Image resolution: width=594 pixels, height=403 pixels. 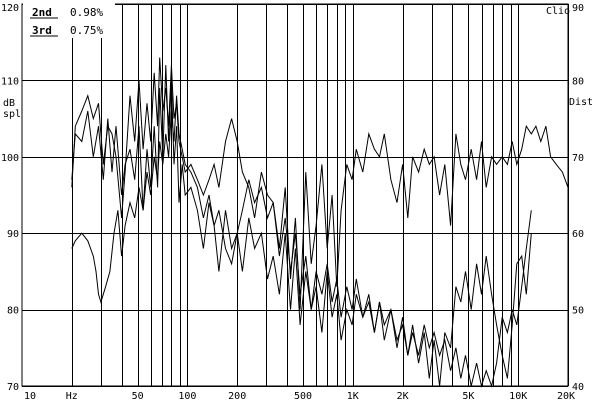 I want to click on left-tick-label: 90, so click(x=13, y=234).